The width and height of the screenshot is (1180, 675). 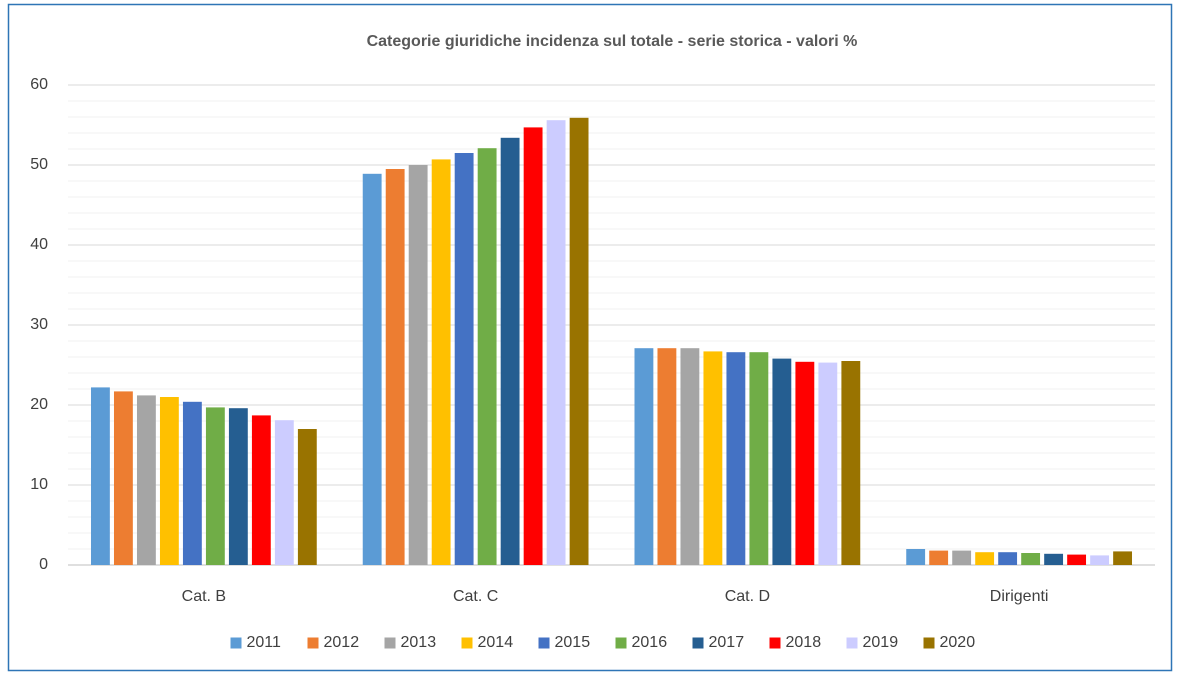 I want to click on x-tick-label: Cat. B, so click(x=204, y=596).